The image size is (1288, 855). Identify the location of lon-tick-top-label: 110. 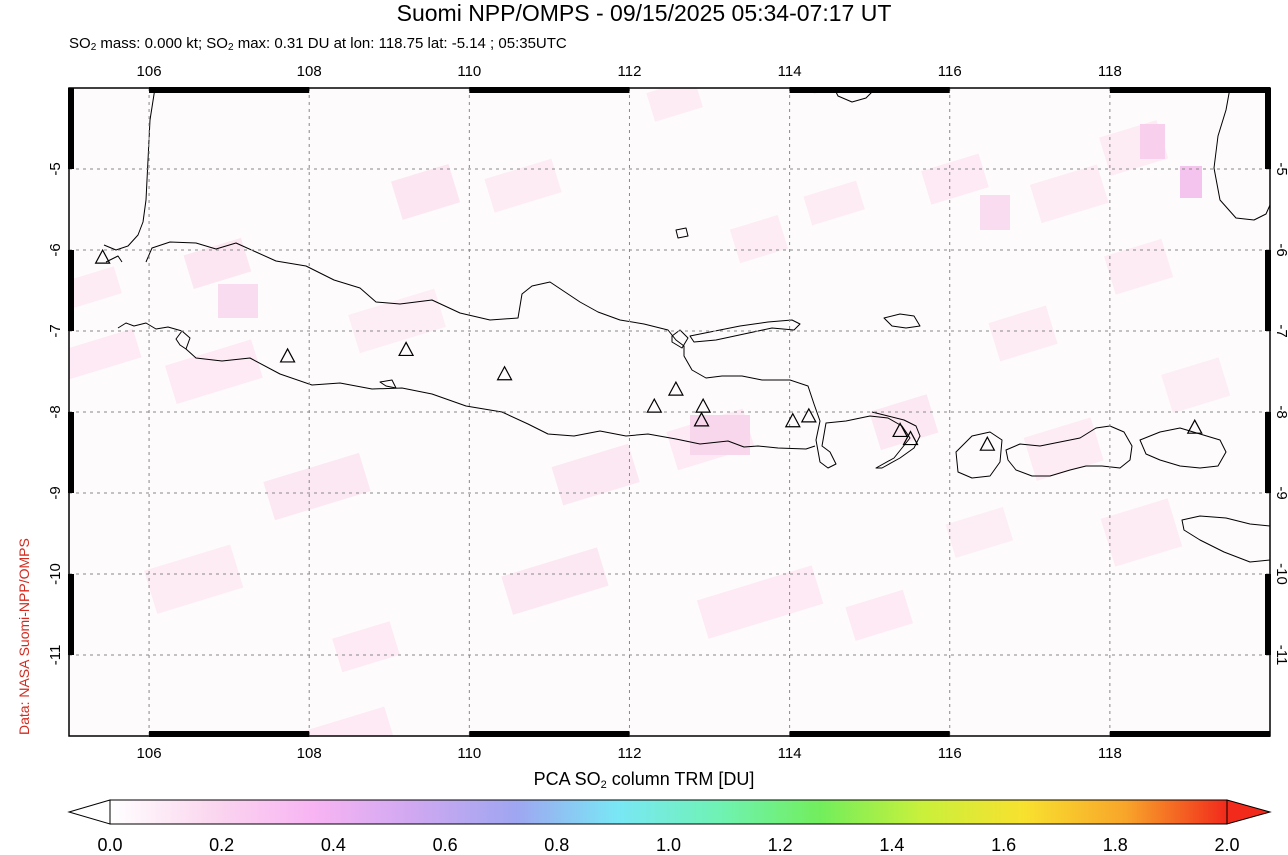
(469, 71).